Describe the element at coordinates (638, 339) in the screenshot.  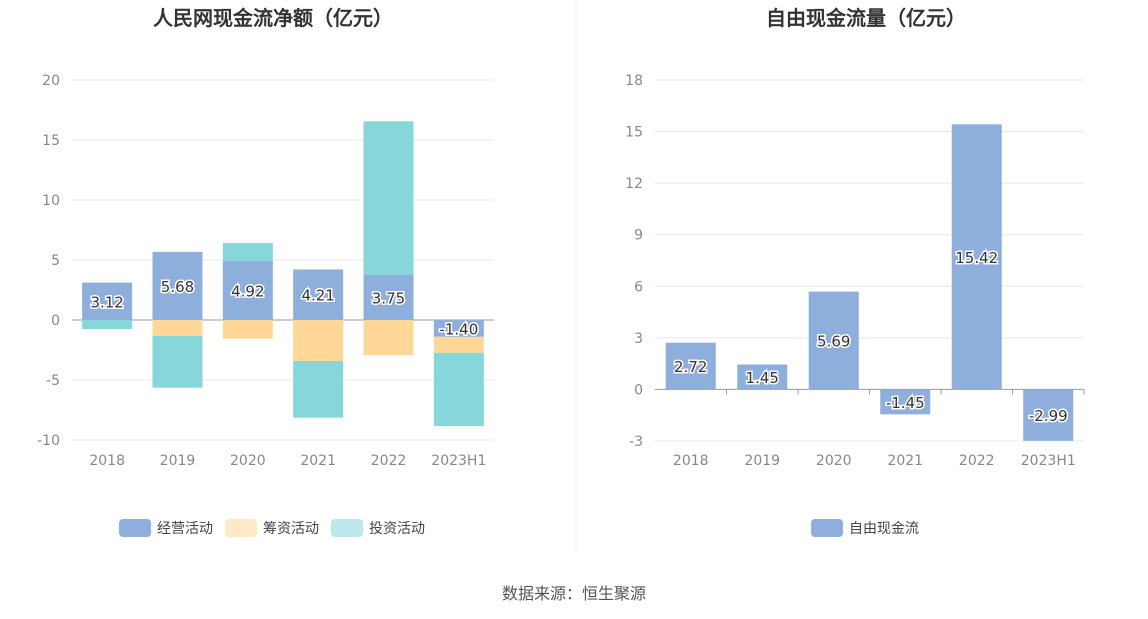
I see `y-tick-label: 3` at that location.